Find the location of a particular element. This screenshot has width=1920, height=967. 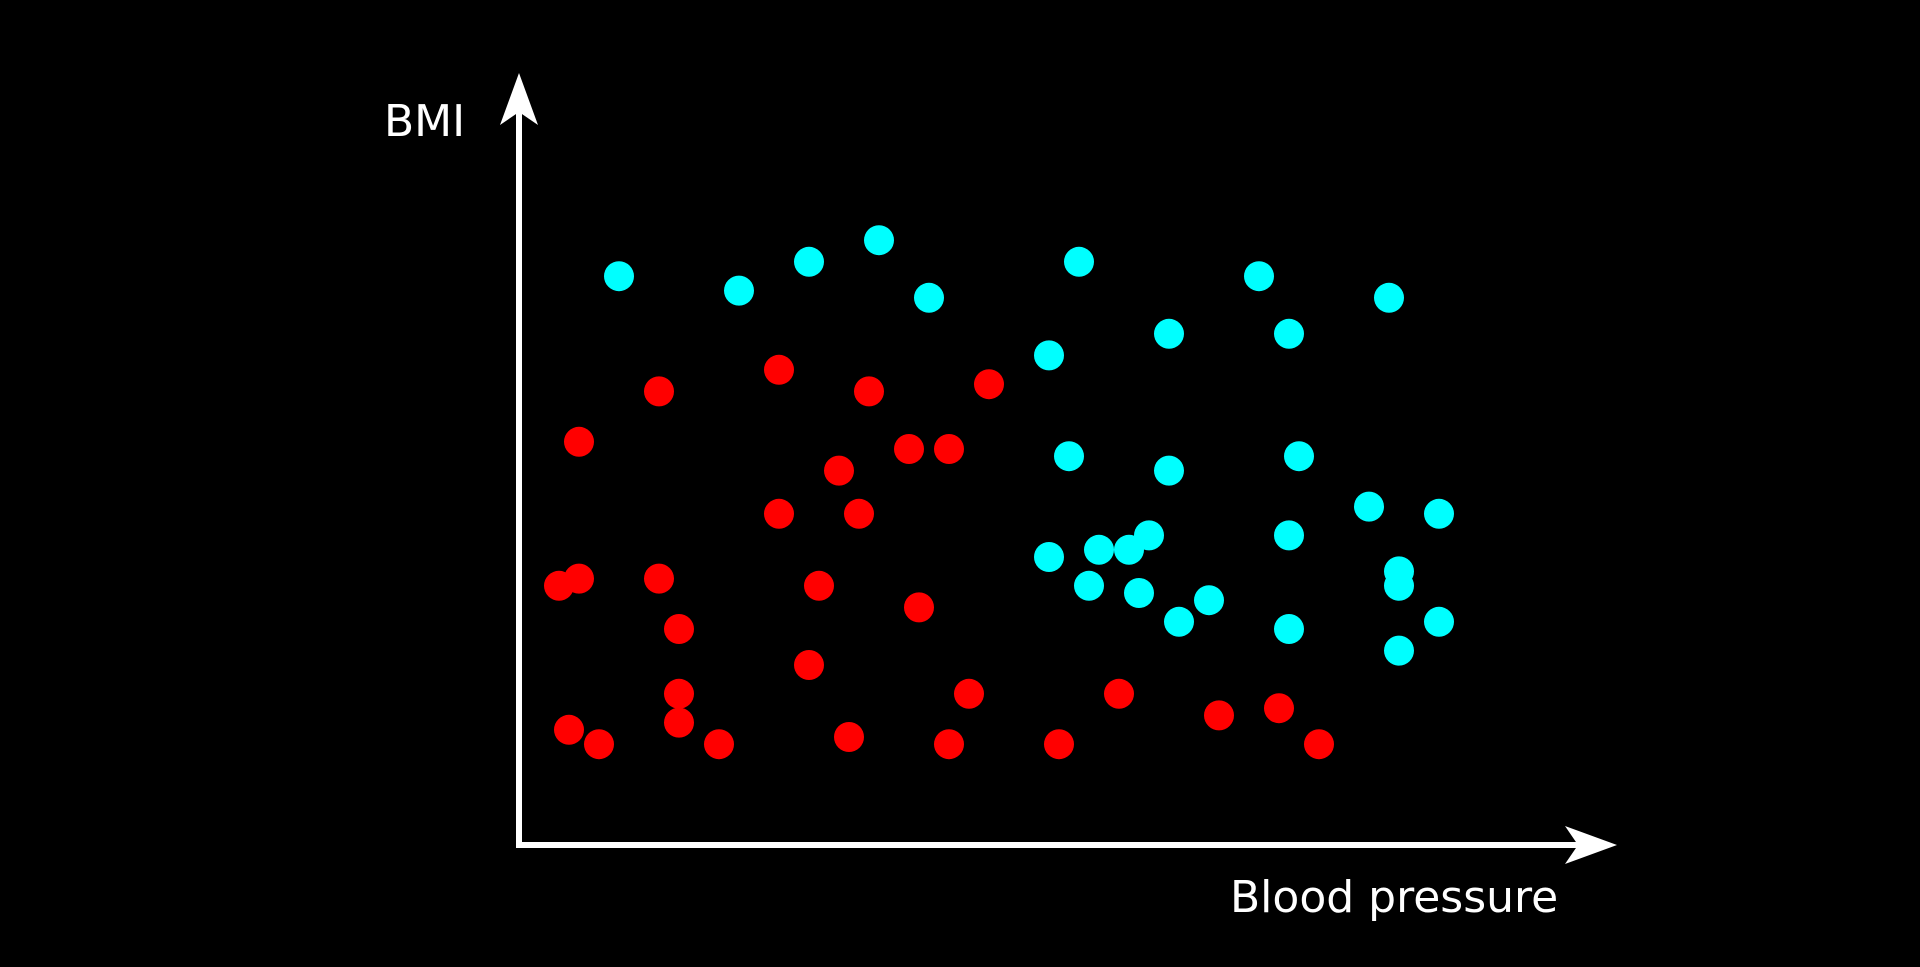

x-axis-arrow-icon is located at coordinates (1591, 845).